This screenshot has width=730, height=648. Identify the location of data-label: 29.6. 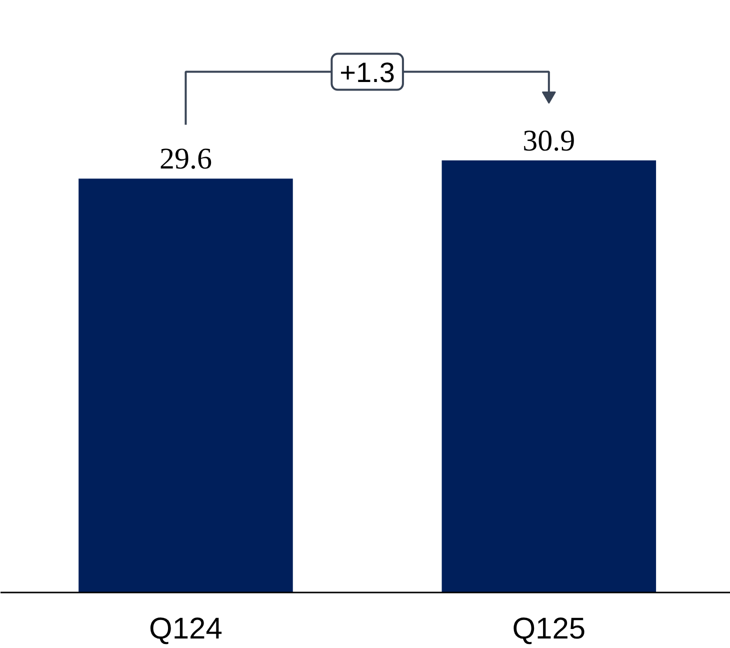
(185, 159).